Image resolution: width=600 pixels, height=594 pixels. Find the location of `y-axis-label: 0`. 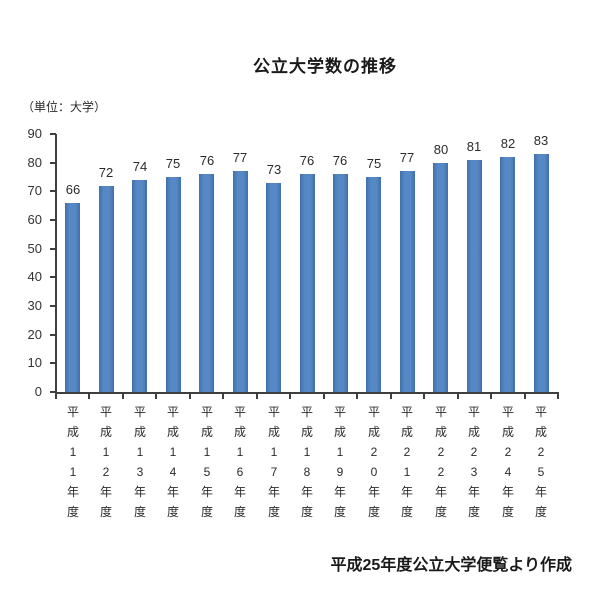

y-axis-label: 0 is located at coordinates (38, 391).